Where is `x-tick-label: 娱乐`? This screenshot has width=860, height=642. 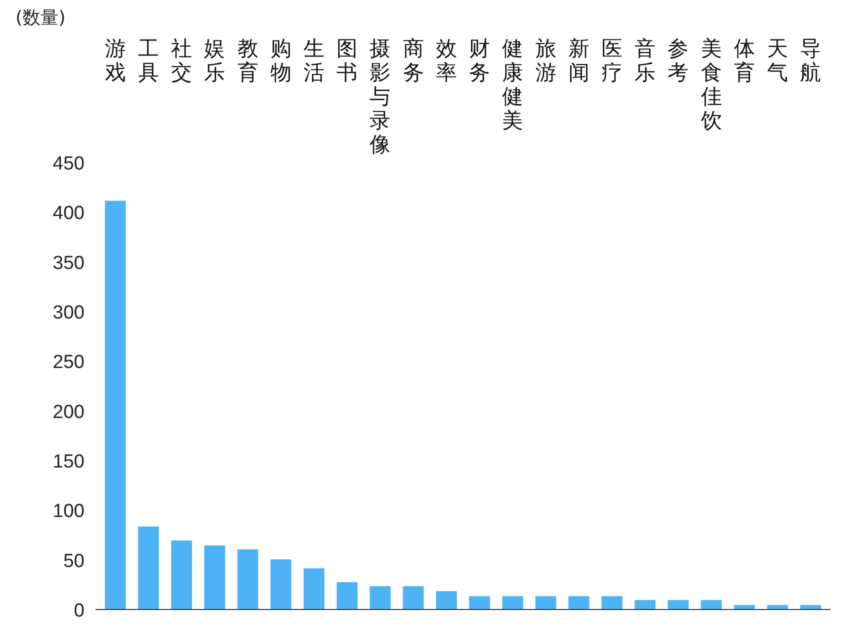
x-tick-label: 娱乐 is located at coordinates (215, 60).